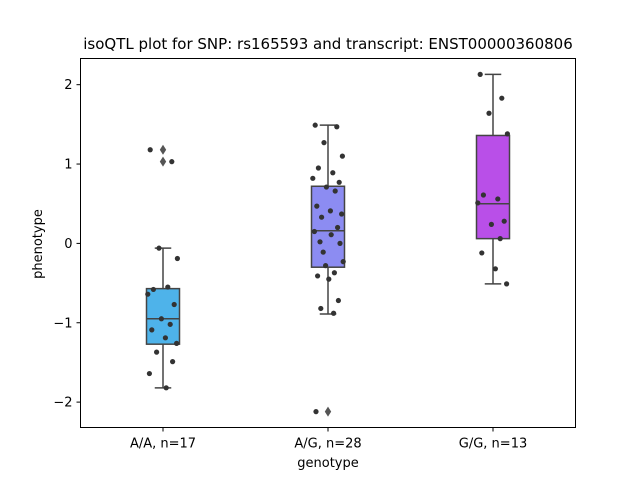 This screenshot has width=640, height=480. Describe the element at coordinates (327, 444) in the screenshot. I see `x-tick-label: A/G, n=28` at that location.